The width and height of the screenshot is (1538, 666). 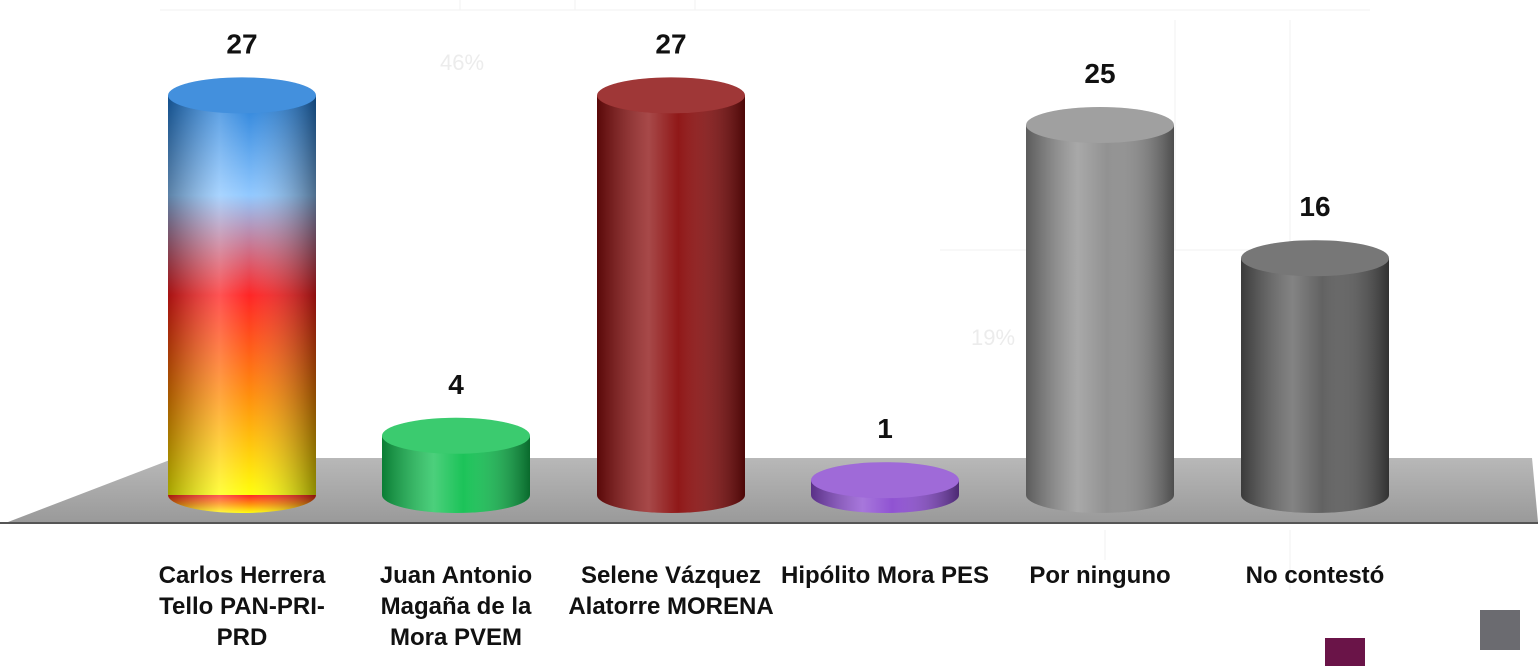 I want to click on background-label: 46%, so click(x=462, y=62).